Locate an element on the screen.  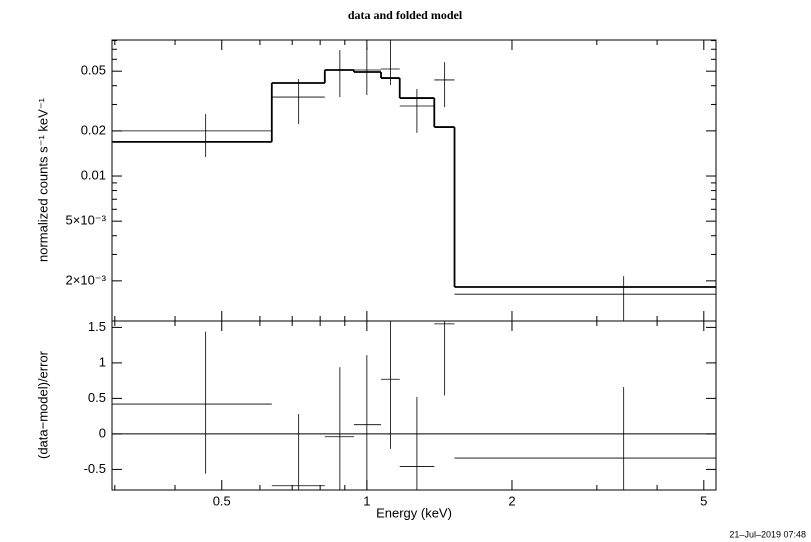
y-tick-label: 1.5 is located at coordinates (97, 326).